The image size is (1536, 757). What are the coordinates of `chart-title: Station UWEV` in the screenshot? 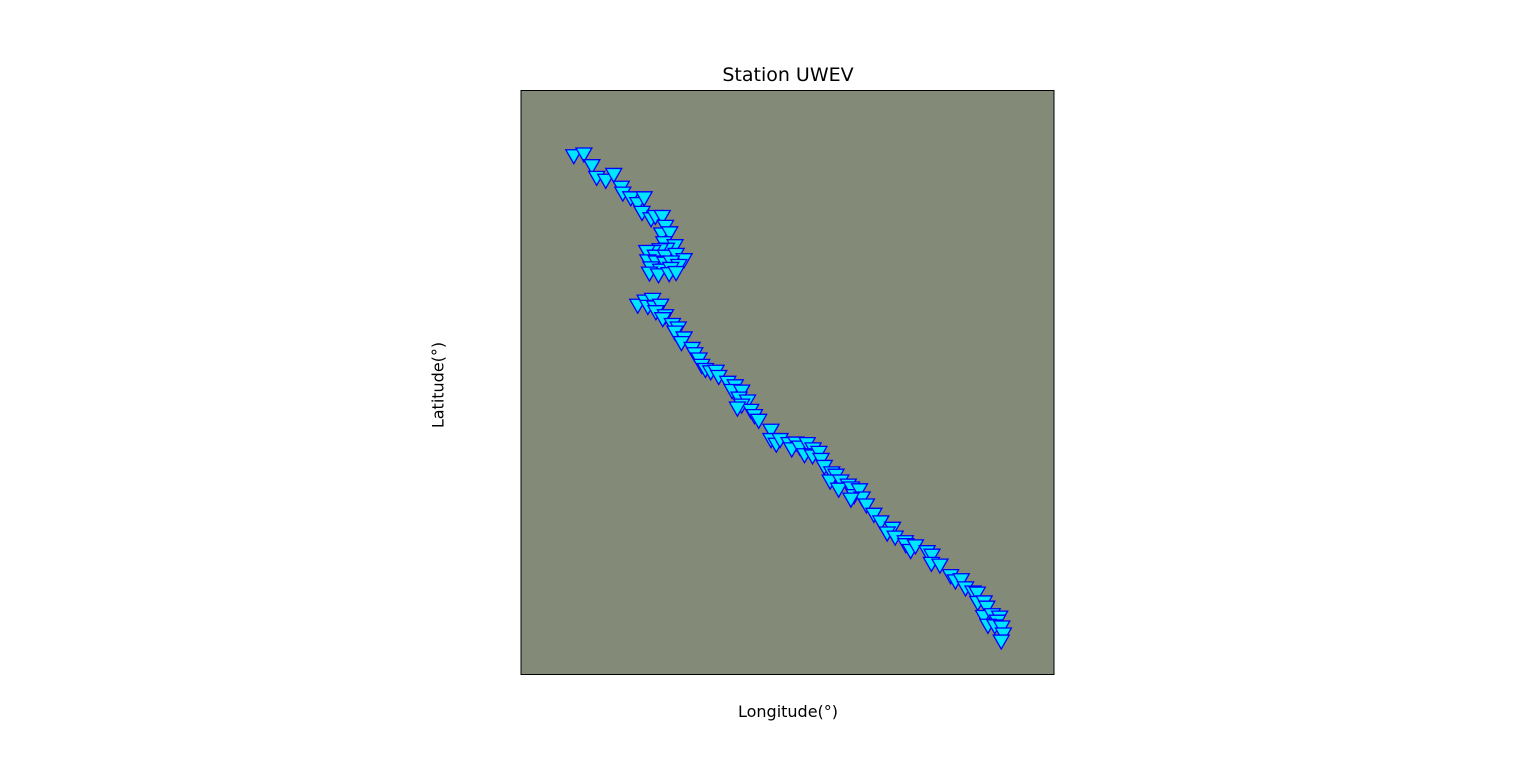 It's located at (788, 75).